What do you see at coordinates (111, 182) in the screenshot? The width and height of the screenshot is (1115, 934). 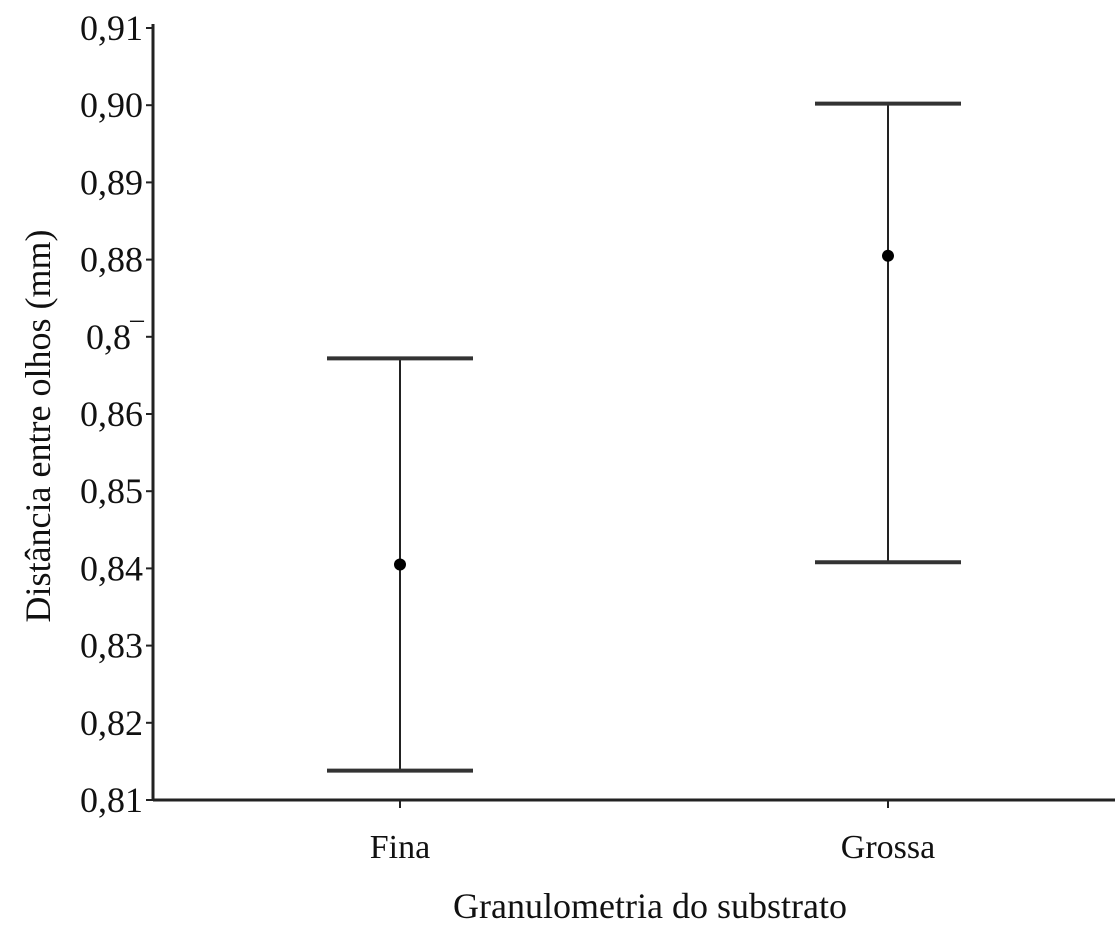 I see `y-tick-label: 0,89` at bounding box center [111, 182].